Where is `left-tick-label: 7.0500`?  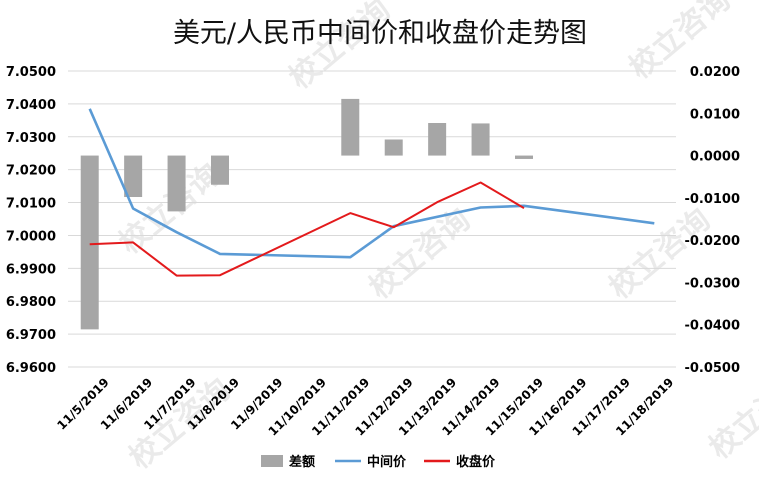
left-tick-label: 7.0500 is located at coordinates (31, 72).